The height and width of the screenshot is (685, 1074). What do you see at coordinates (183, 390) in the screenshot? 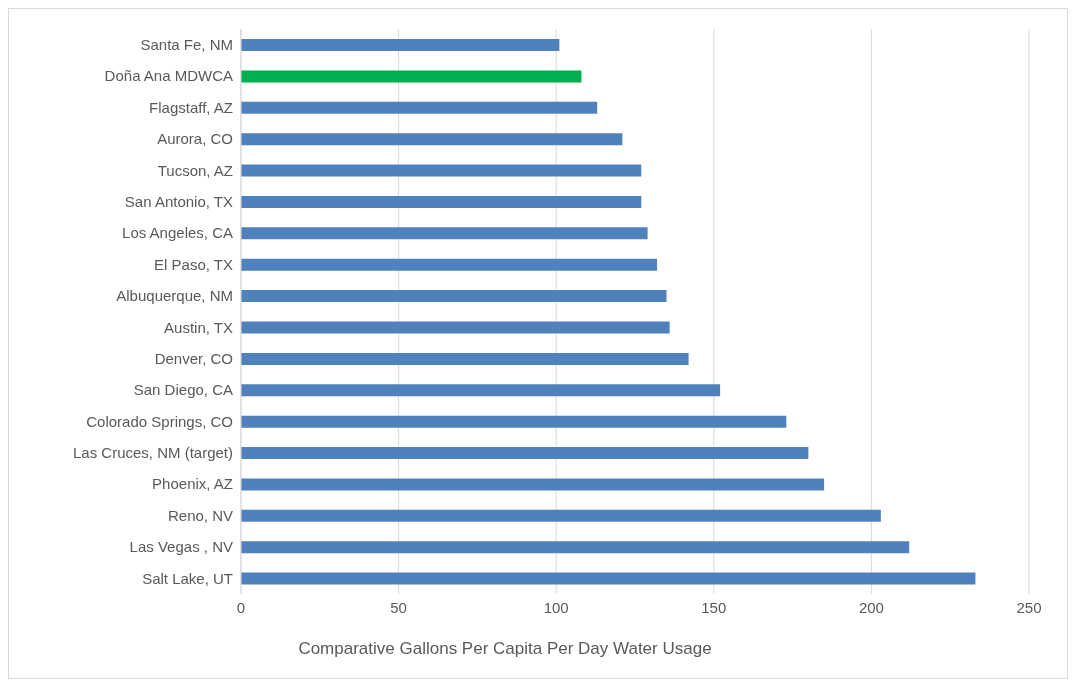
I see `y-tick-label: San Diego, CA` at bounding box center [183, 390].